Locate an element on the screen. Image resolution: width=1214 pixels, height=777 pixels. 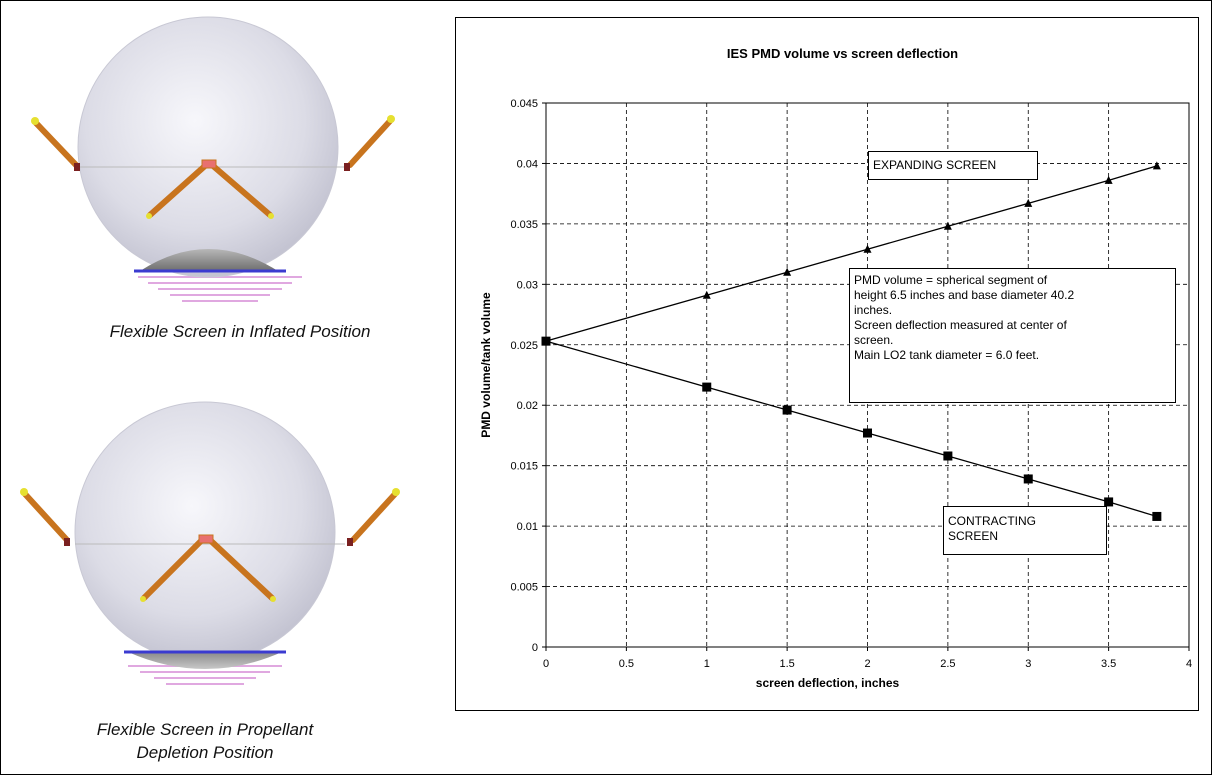
x-tick-label: 3 is located at coordinates (1028, 664).